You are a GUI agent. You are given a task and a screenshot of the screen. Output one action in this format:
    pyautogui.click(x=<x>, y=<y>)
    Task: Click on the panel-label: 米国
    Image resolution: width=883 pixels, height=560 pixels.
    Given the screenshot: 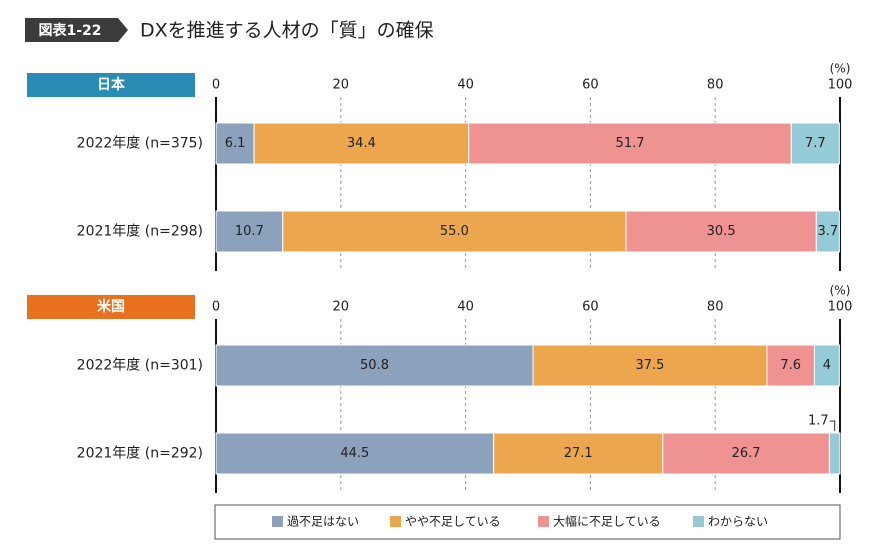 What is the action you would take?
    pyautogui.click(x=111, y=306)
    